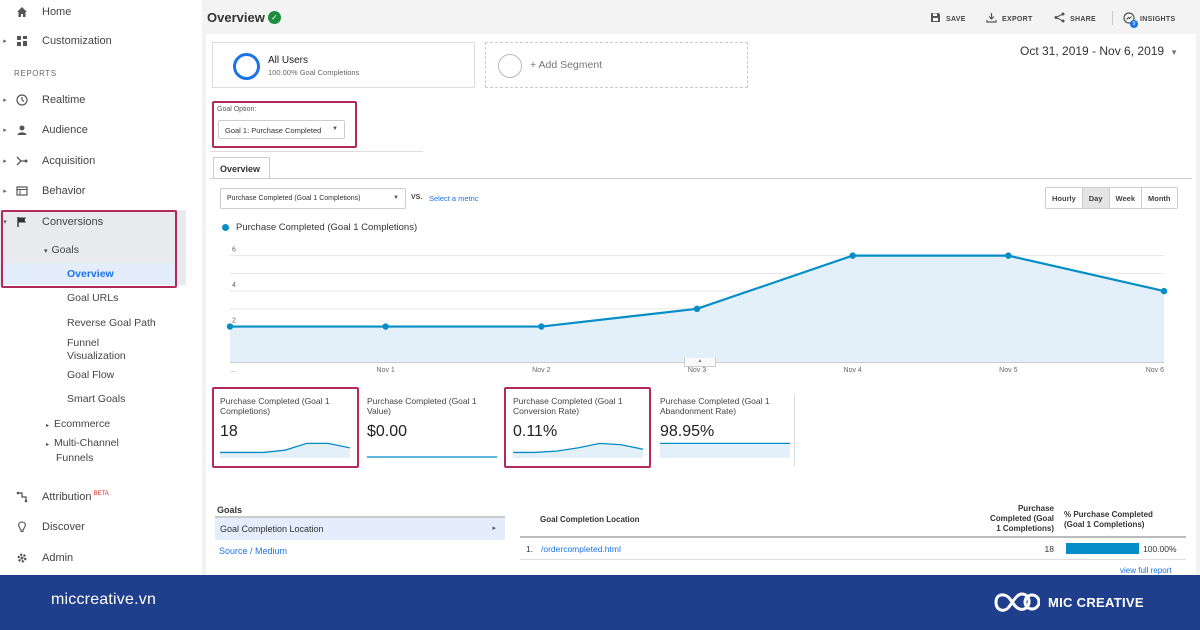 This screenshot has width=1200, height=630. What do you see at coordinates (1008, 370) in the screenshot?
I see `chart-x-tick-label: Nov 5` at bounding box center [1008, 370].